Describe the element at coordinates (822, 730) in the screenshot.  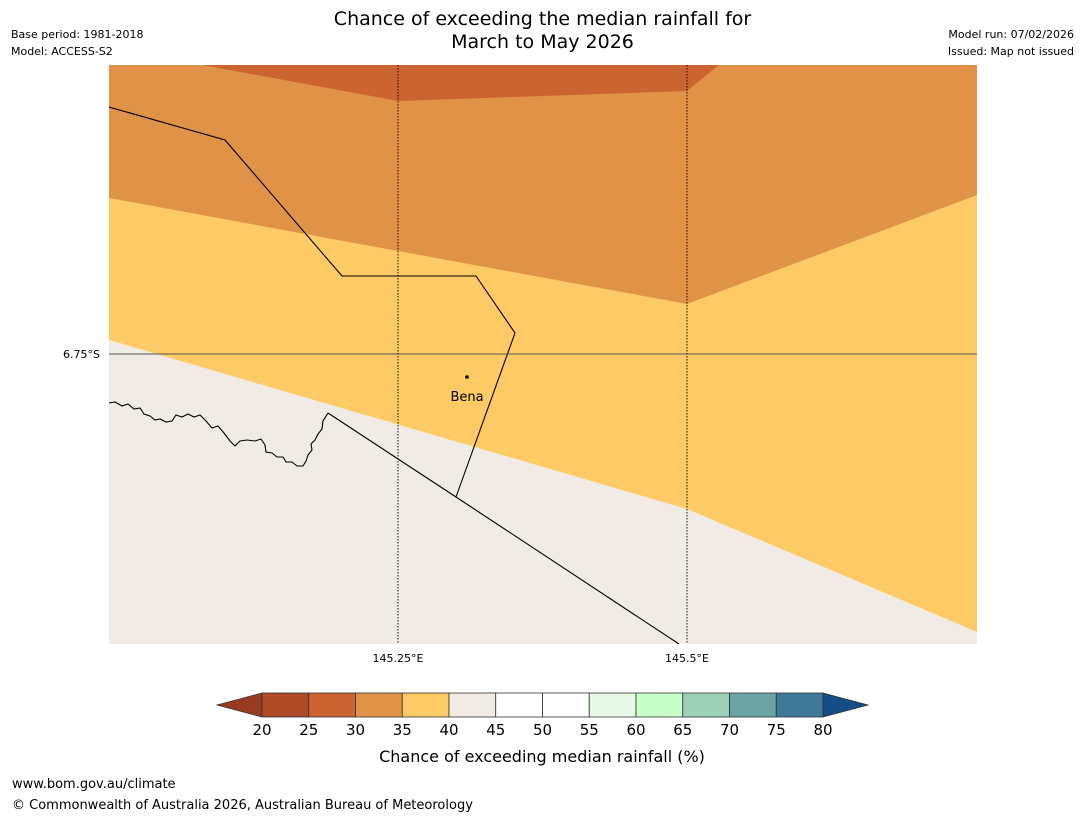
I see `colorbar-tick-label: 80` at that location.